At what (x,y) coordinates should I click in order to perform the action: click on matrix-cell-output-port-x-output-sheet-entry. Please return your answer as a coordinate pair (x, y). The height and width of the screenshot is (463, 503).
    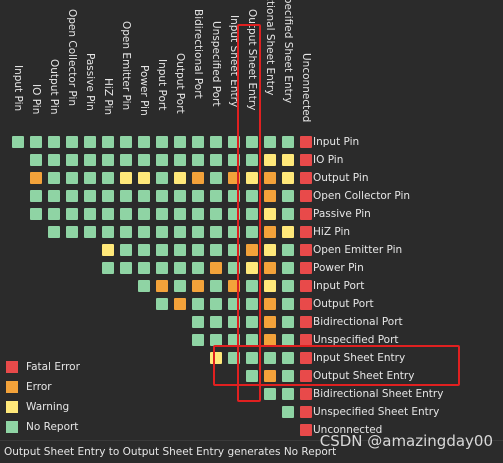
    Looking at the image, I should click on (252, 304).